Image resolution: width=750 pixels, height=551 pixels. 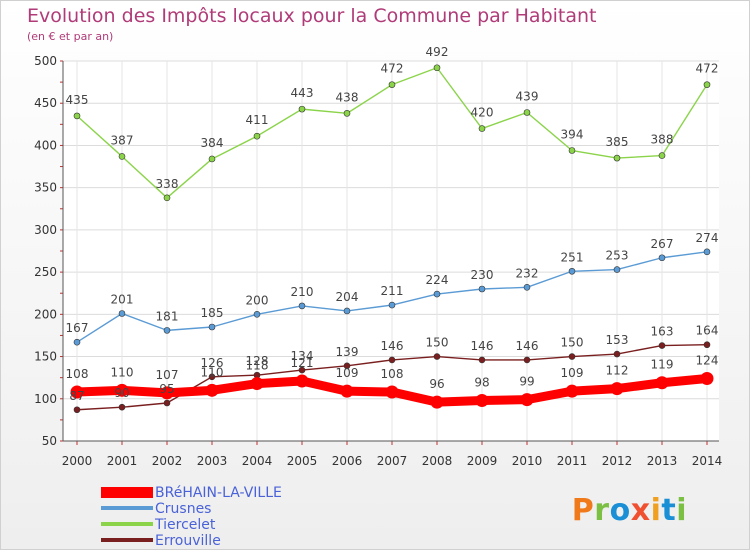 What do you see at coordinates (77, 461) in the screenshot?
I see `x-tick-label: 2000` at bounding box center [77, 461].